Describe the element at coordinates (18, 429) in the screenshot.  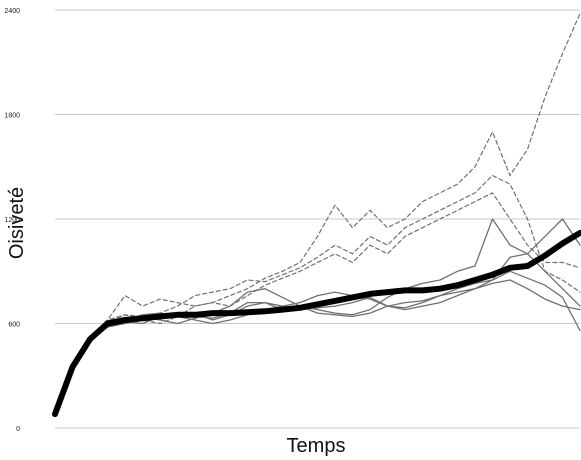
I see `y-tick-label: 0` at that location.